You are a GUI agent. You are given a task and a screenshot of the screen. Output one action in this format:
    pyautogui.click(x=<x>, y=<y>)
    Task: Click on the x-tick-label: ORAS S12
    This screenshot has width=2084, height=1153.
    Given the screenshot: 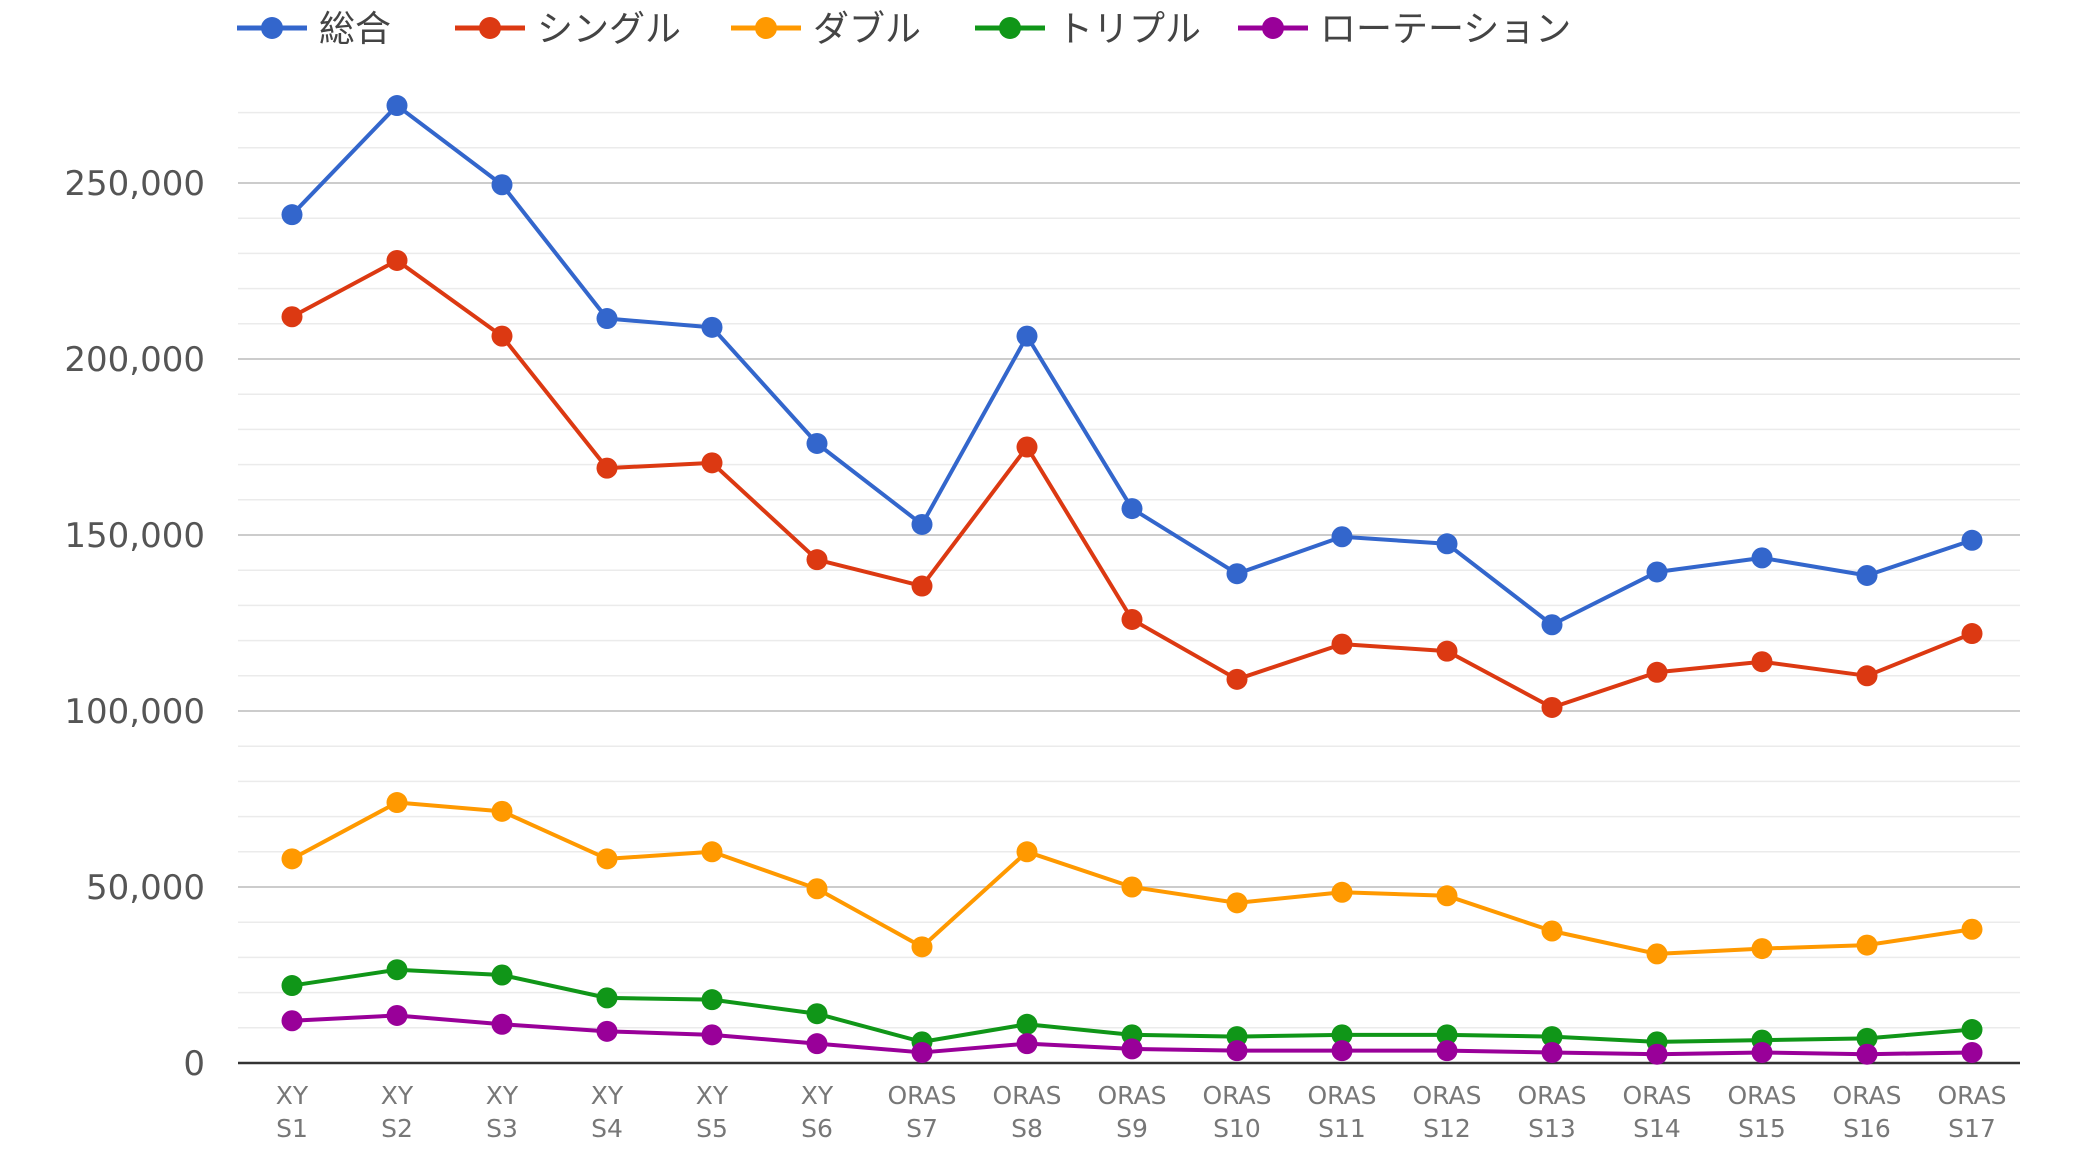 What is the action you would take?
    pyautogui.click(x=1446, y=1112)
    